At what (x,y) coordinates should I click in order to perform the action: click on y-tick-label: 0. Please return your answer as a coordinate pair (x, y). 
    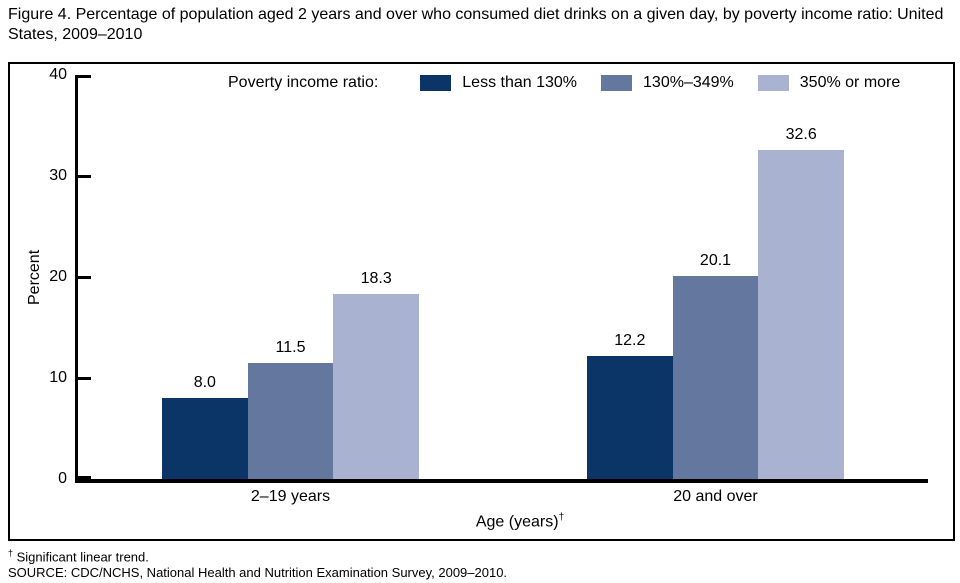
    Looking at the image, I should click on (62, 478).